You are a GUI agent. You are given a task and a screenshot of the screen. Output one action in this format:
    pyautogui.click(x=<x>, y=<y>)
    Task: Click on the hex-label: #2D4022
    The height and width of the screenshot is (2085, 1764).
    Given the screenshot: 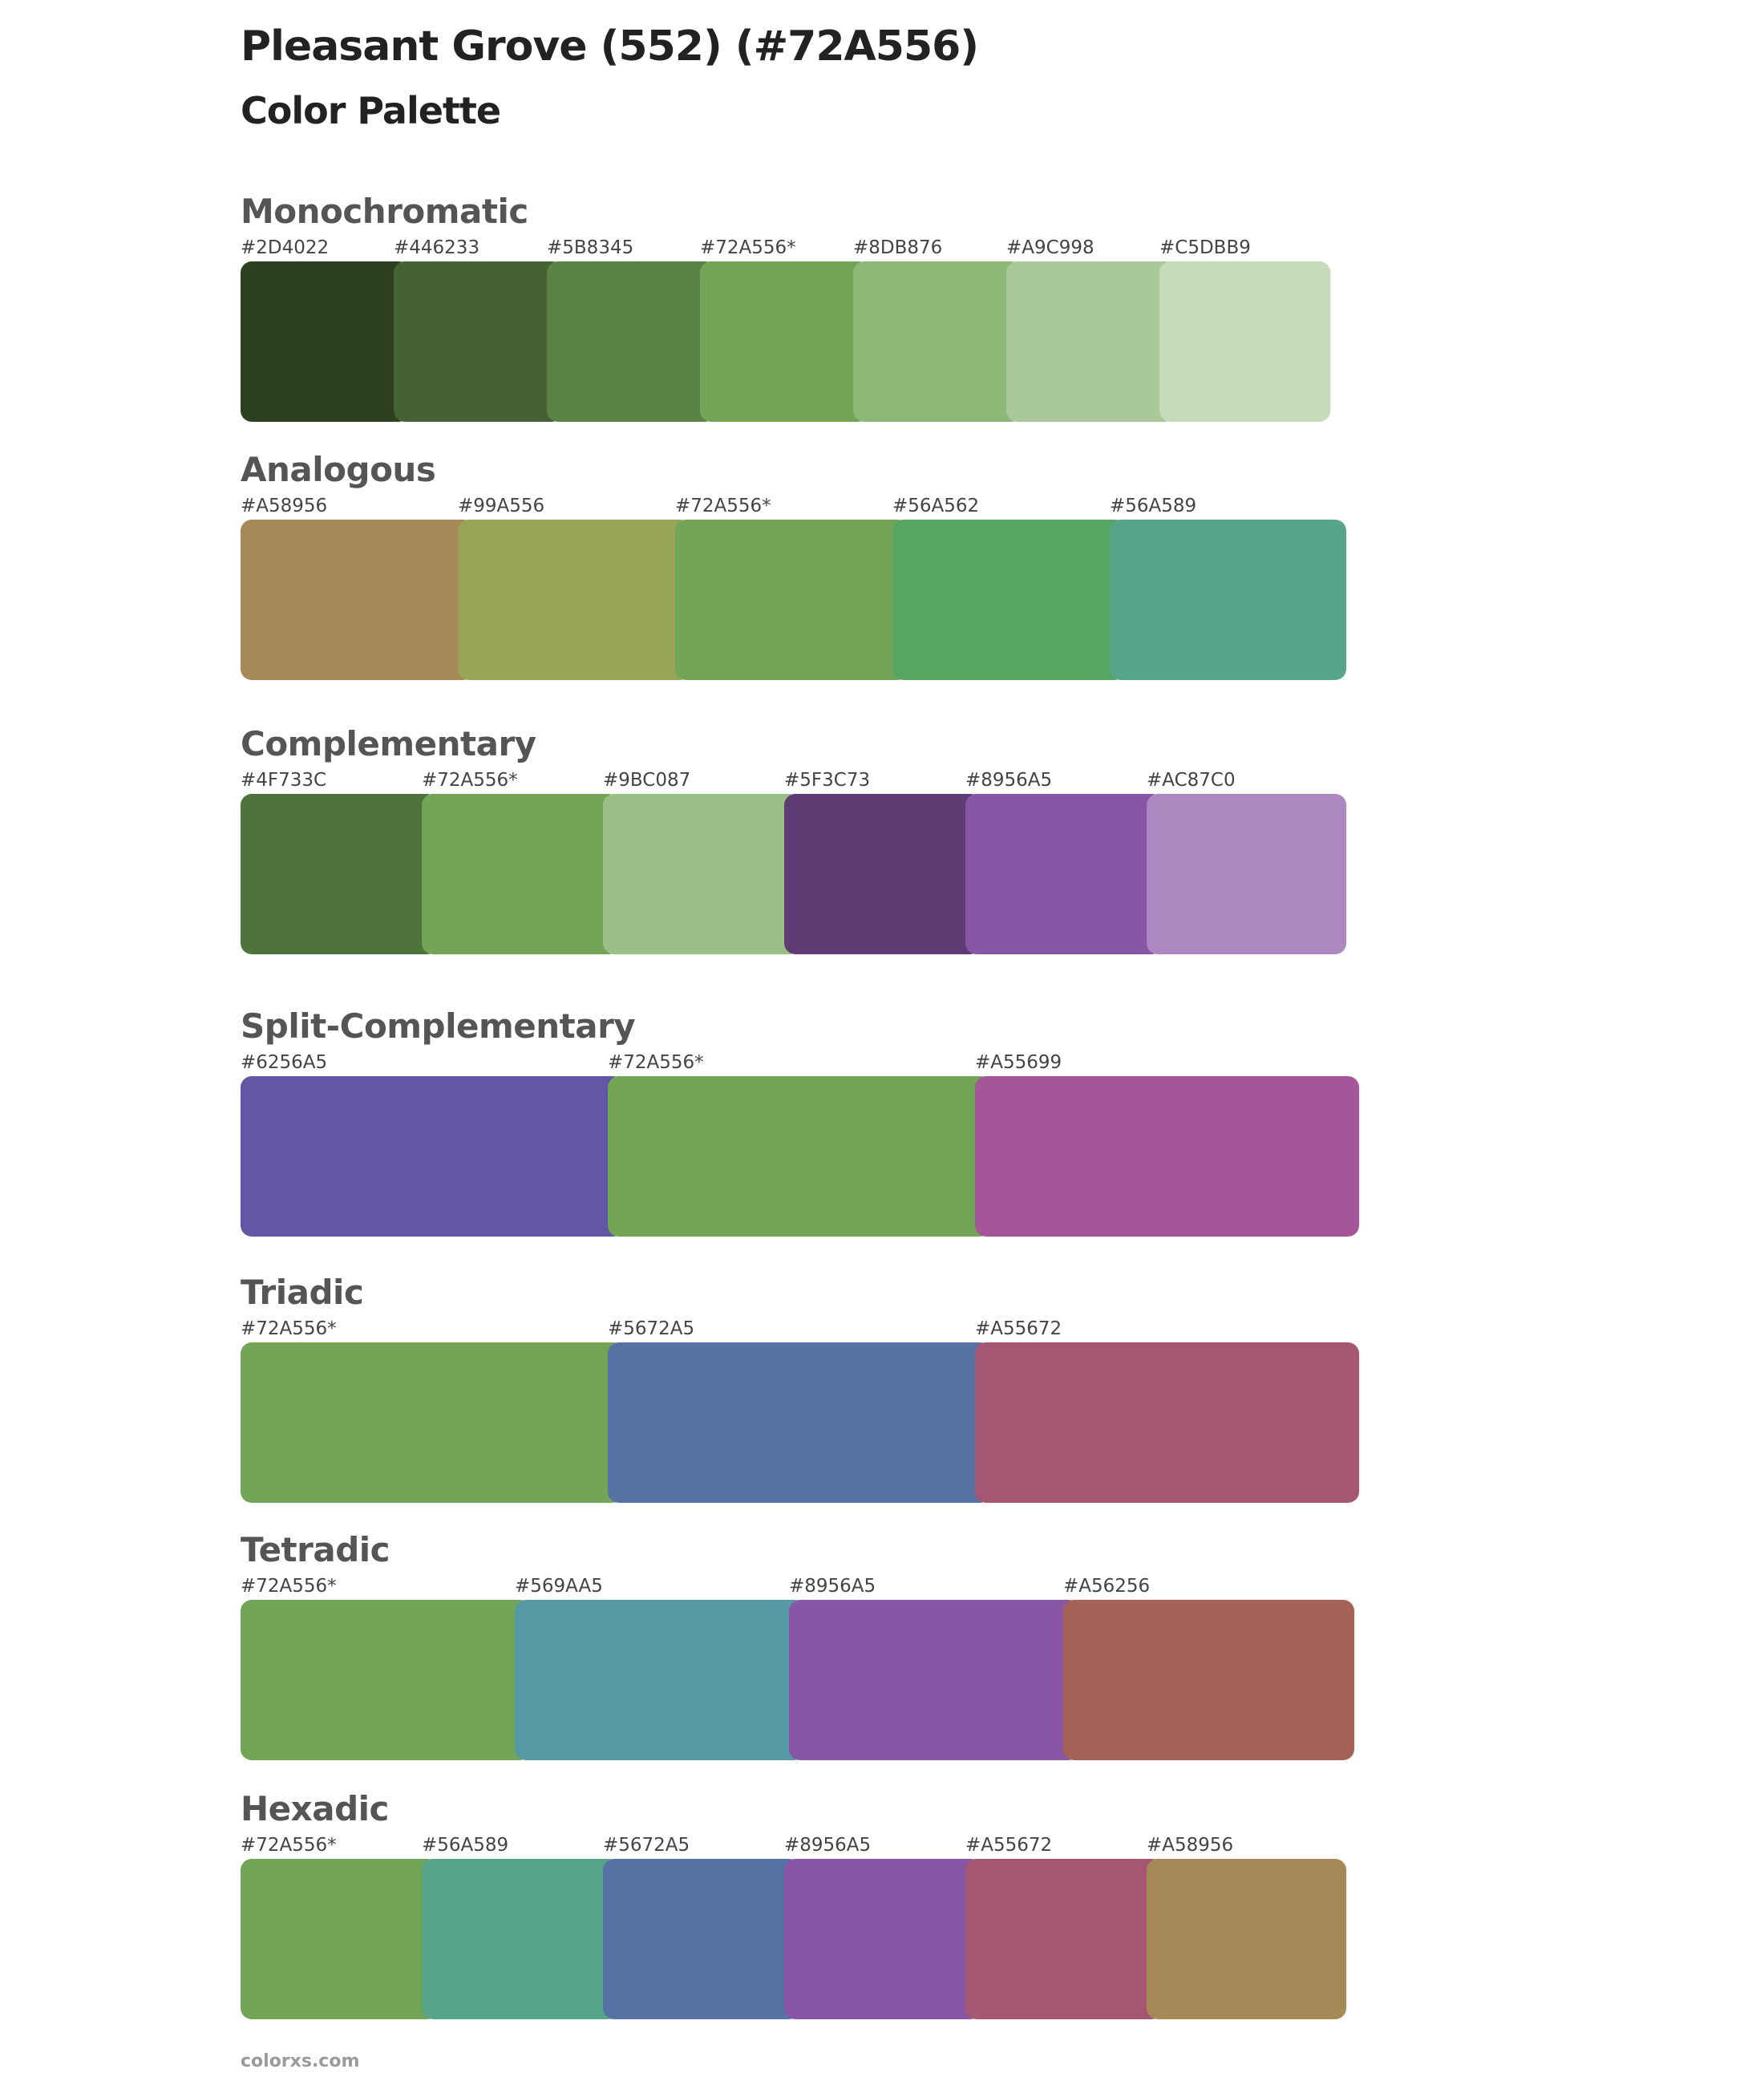 What is the action you would take?
    pyautogui.click(x=285, y=247)
    